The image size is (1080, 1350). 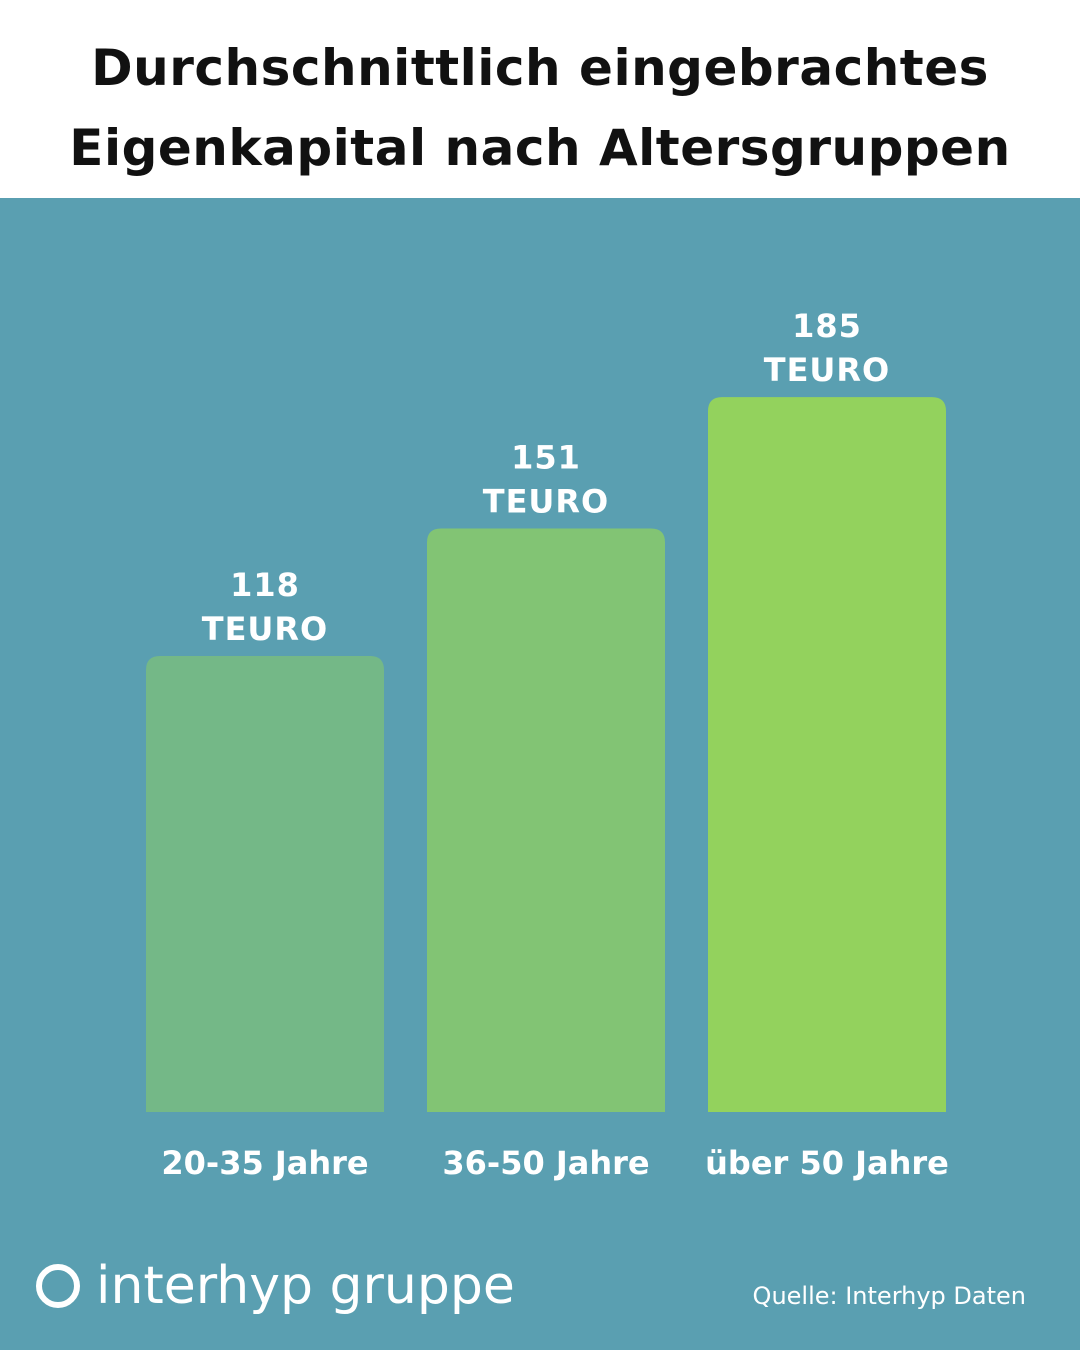 I want to click on title-line-2: Eigenkapital nach Altersgruppen, so click(x=540, y=148).